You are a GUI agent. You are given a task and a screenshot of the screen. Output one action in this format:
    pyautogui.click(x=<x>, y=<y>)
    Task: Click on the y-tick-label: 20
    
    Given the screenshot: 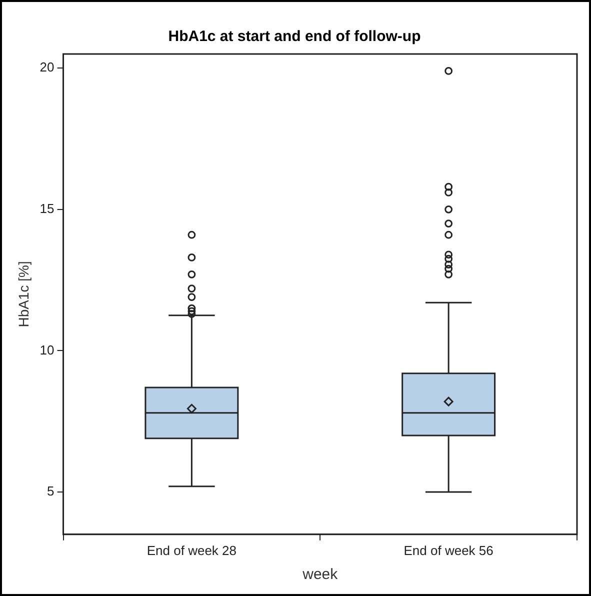 What is the action you would take?
    pyautogui.click(x=47, y=67)
    